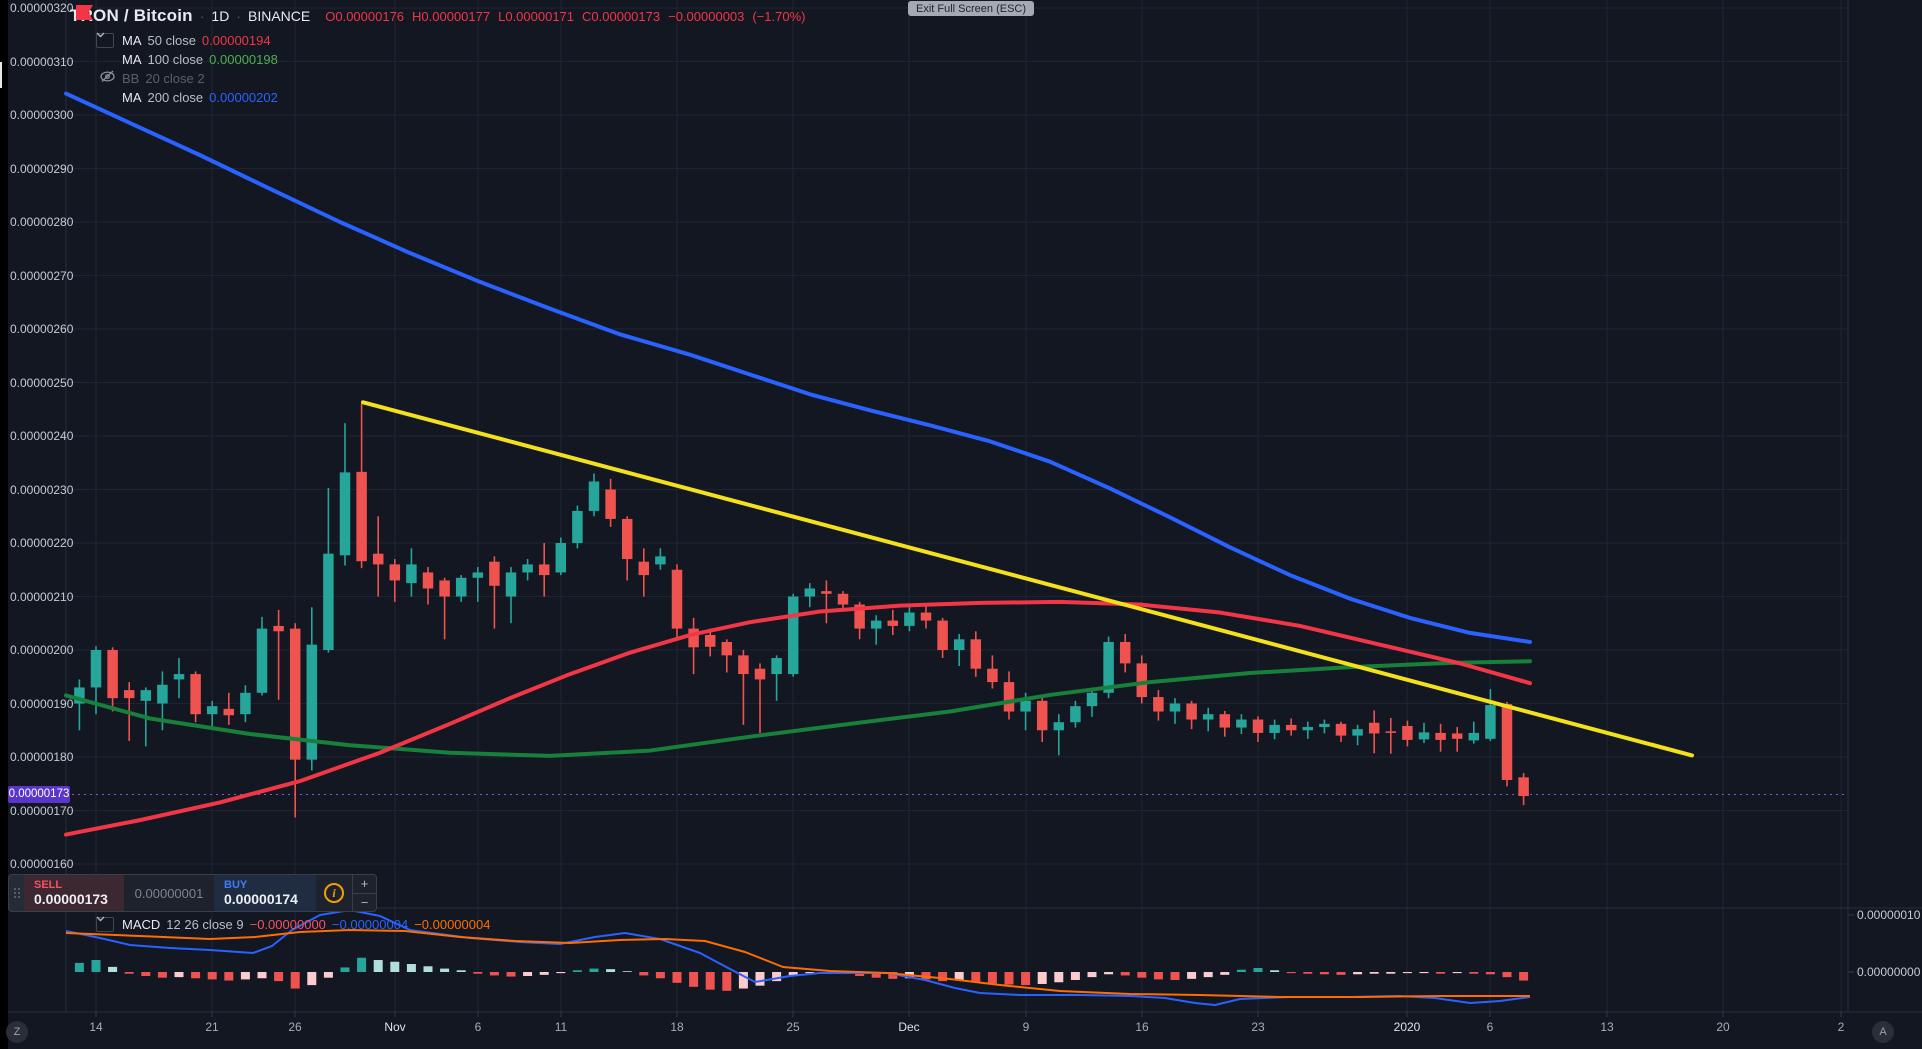 This screenshot has width=1922, height=1049. I want to click on macd-name: MACD, so click(141, 924).